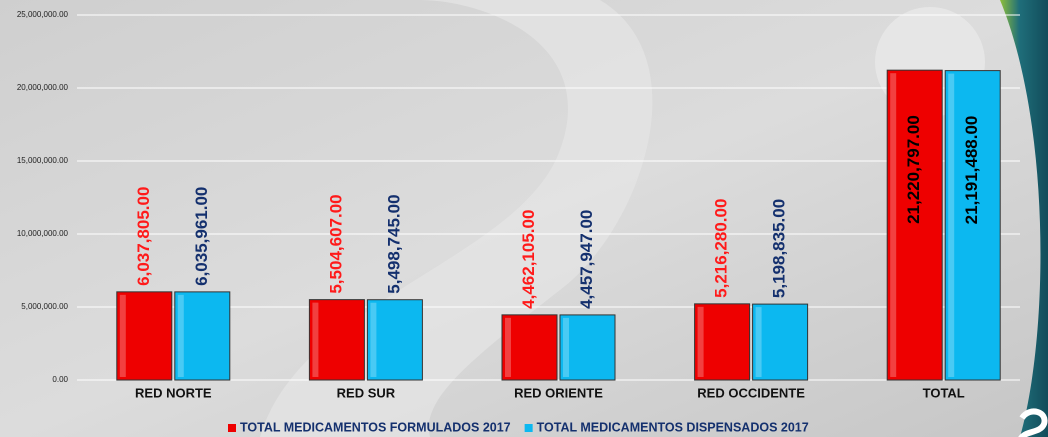  What do you see at coordinates (528, 259) in the screenshot?
I see `value-label: 4,462,105.00` at bounding box center [528, 259].